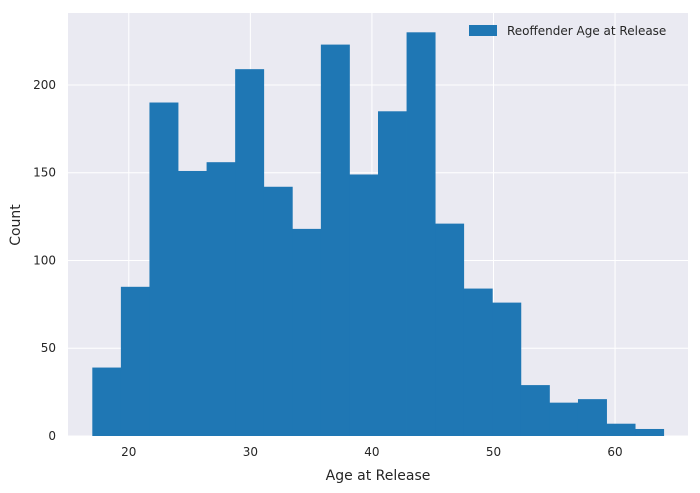 This screenshot has width=700, height=493. Describe the element at coordinates (483, 30) in the screenshot. I see `legend-swatch` at that location.